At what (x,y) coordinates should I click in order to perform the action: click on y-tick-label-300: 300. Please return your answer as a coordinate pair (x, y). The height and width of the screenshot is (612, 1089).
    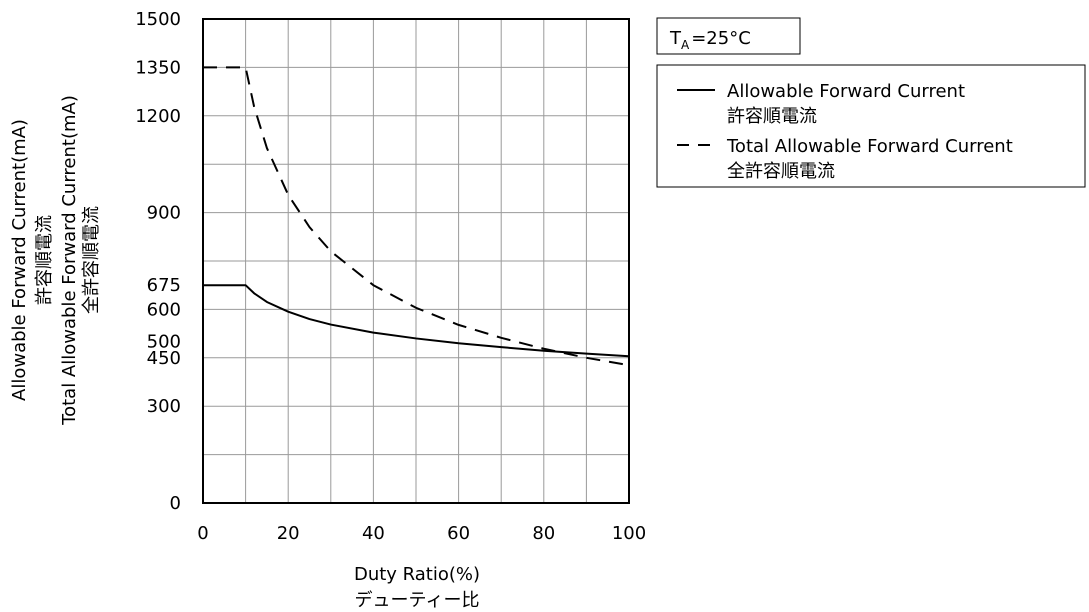
    Looking at the image, I should click on (164, 406).